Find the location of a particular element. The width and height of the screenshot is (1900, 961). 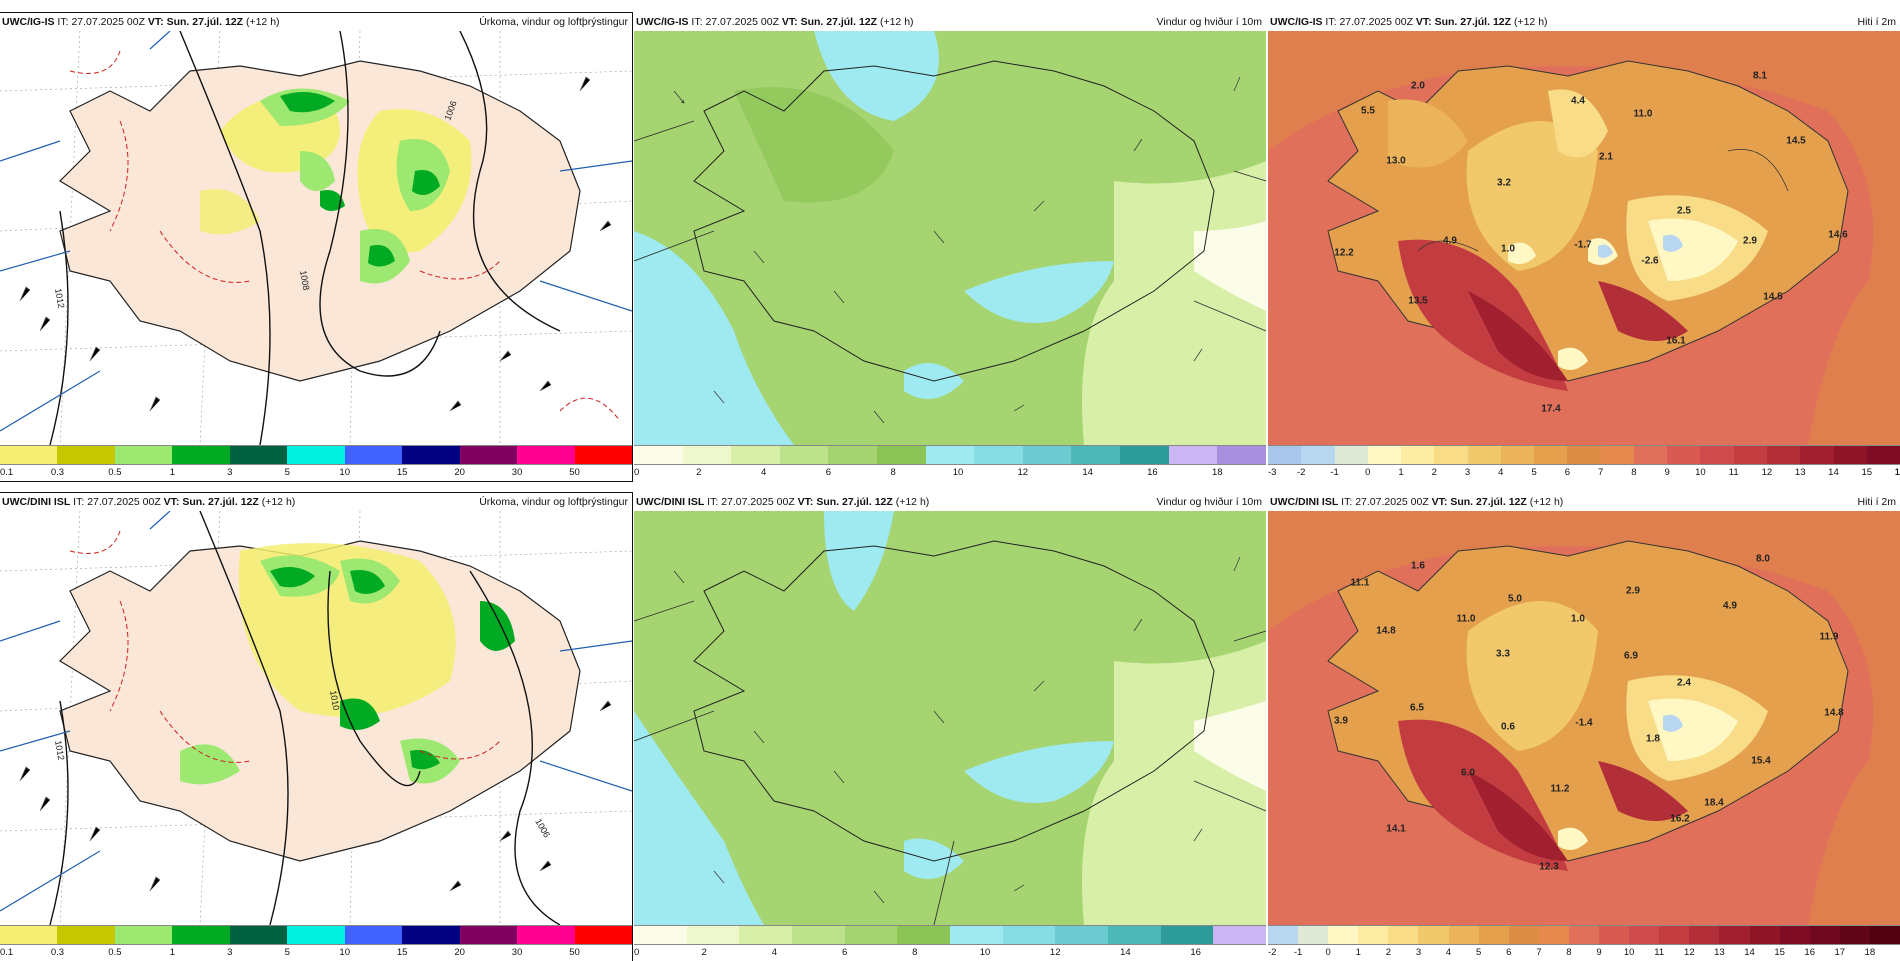

temp-label: 8.0 is located at coordinates (1763, 559).